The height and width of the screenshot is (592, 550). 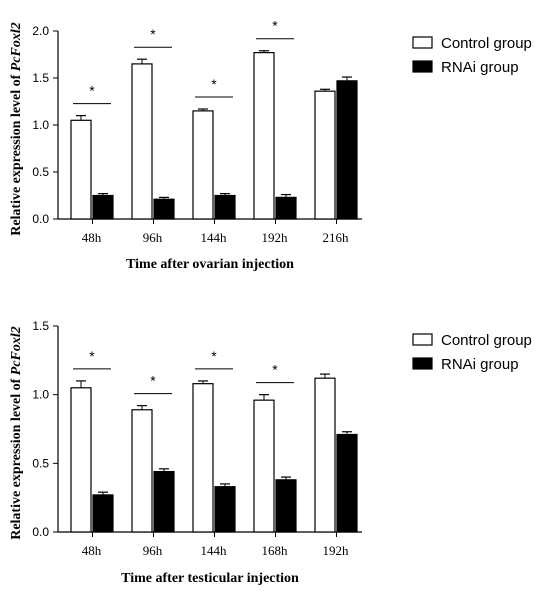 I want to click on x-tick-label: 168h, so click(x=275, y=550).